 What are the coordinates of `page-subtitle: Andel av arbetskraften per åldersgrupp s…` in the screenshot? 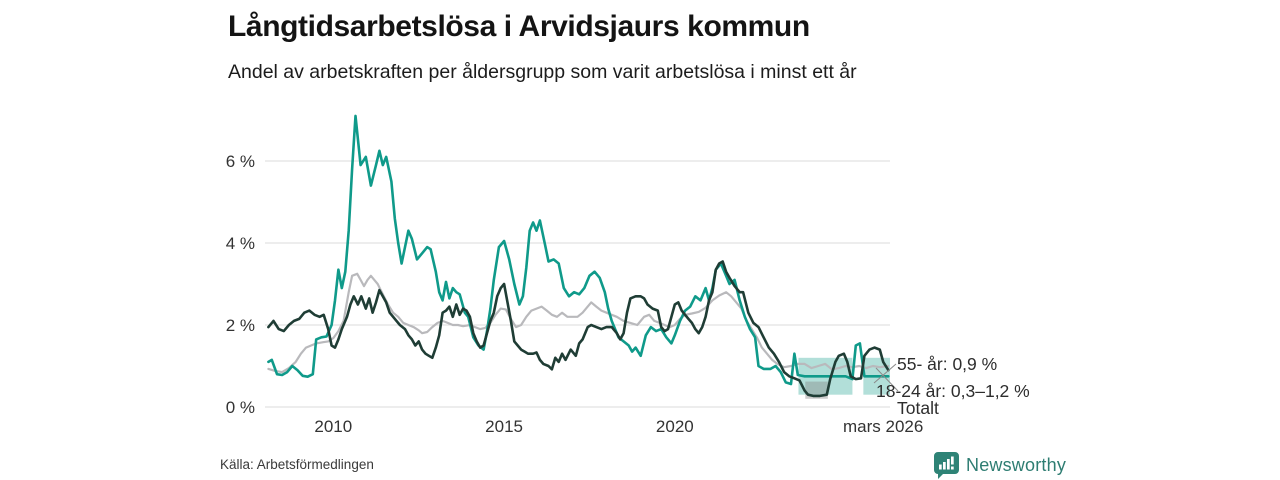 It's located at (542, 72).